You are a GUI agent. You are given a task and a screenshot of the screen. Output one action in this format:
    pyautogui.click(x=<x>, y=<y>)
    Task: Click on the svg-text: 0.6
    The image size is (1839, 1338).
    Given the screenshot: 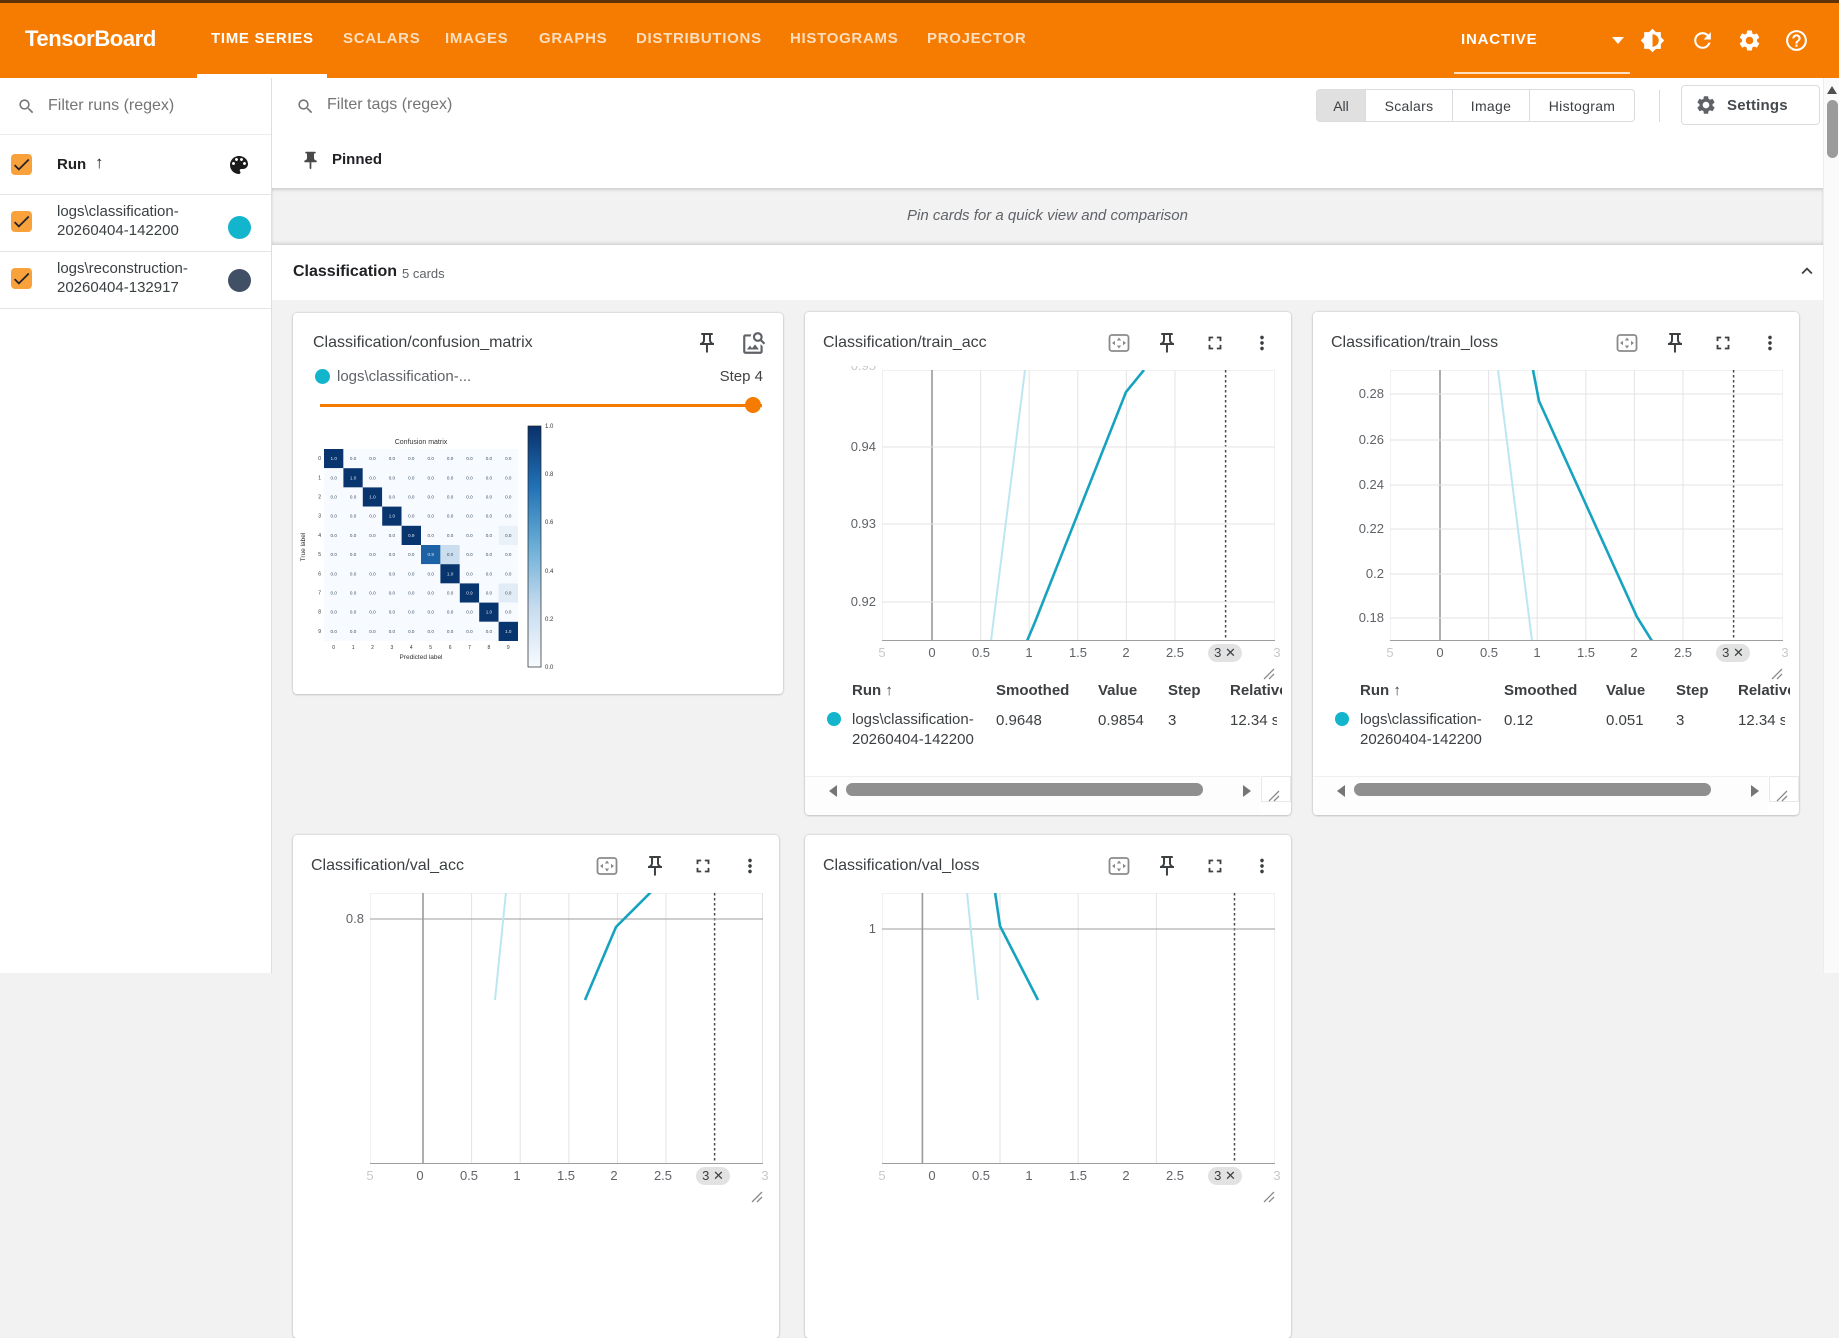 What is the action you would take?
    pyautogui.click(x=549, y=523)
    